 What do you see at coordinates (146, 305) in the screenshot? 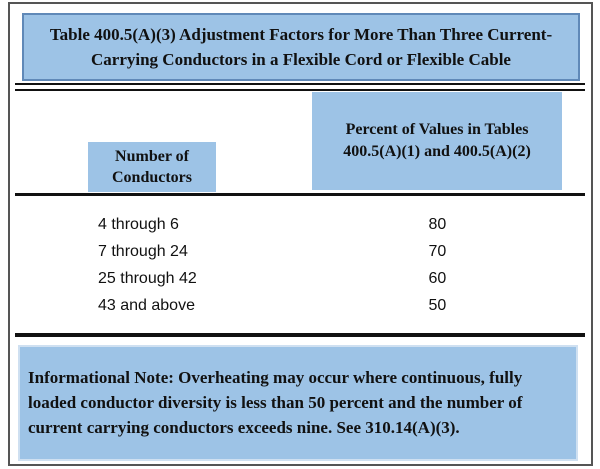
I see `conductors-cell: 43 and above` at bounding box center [146, 305].